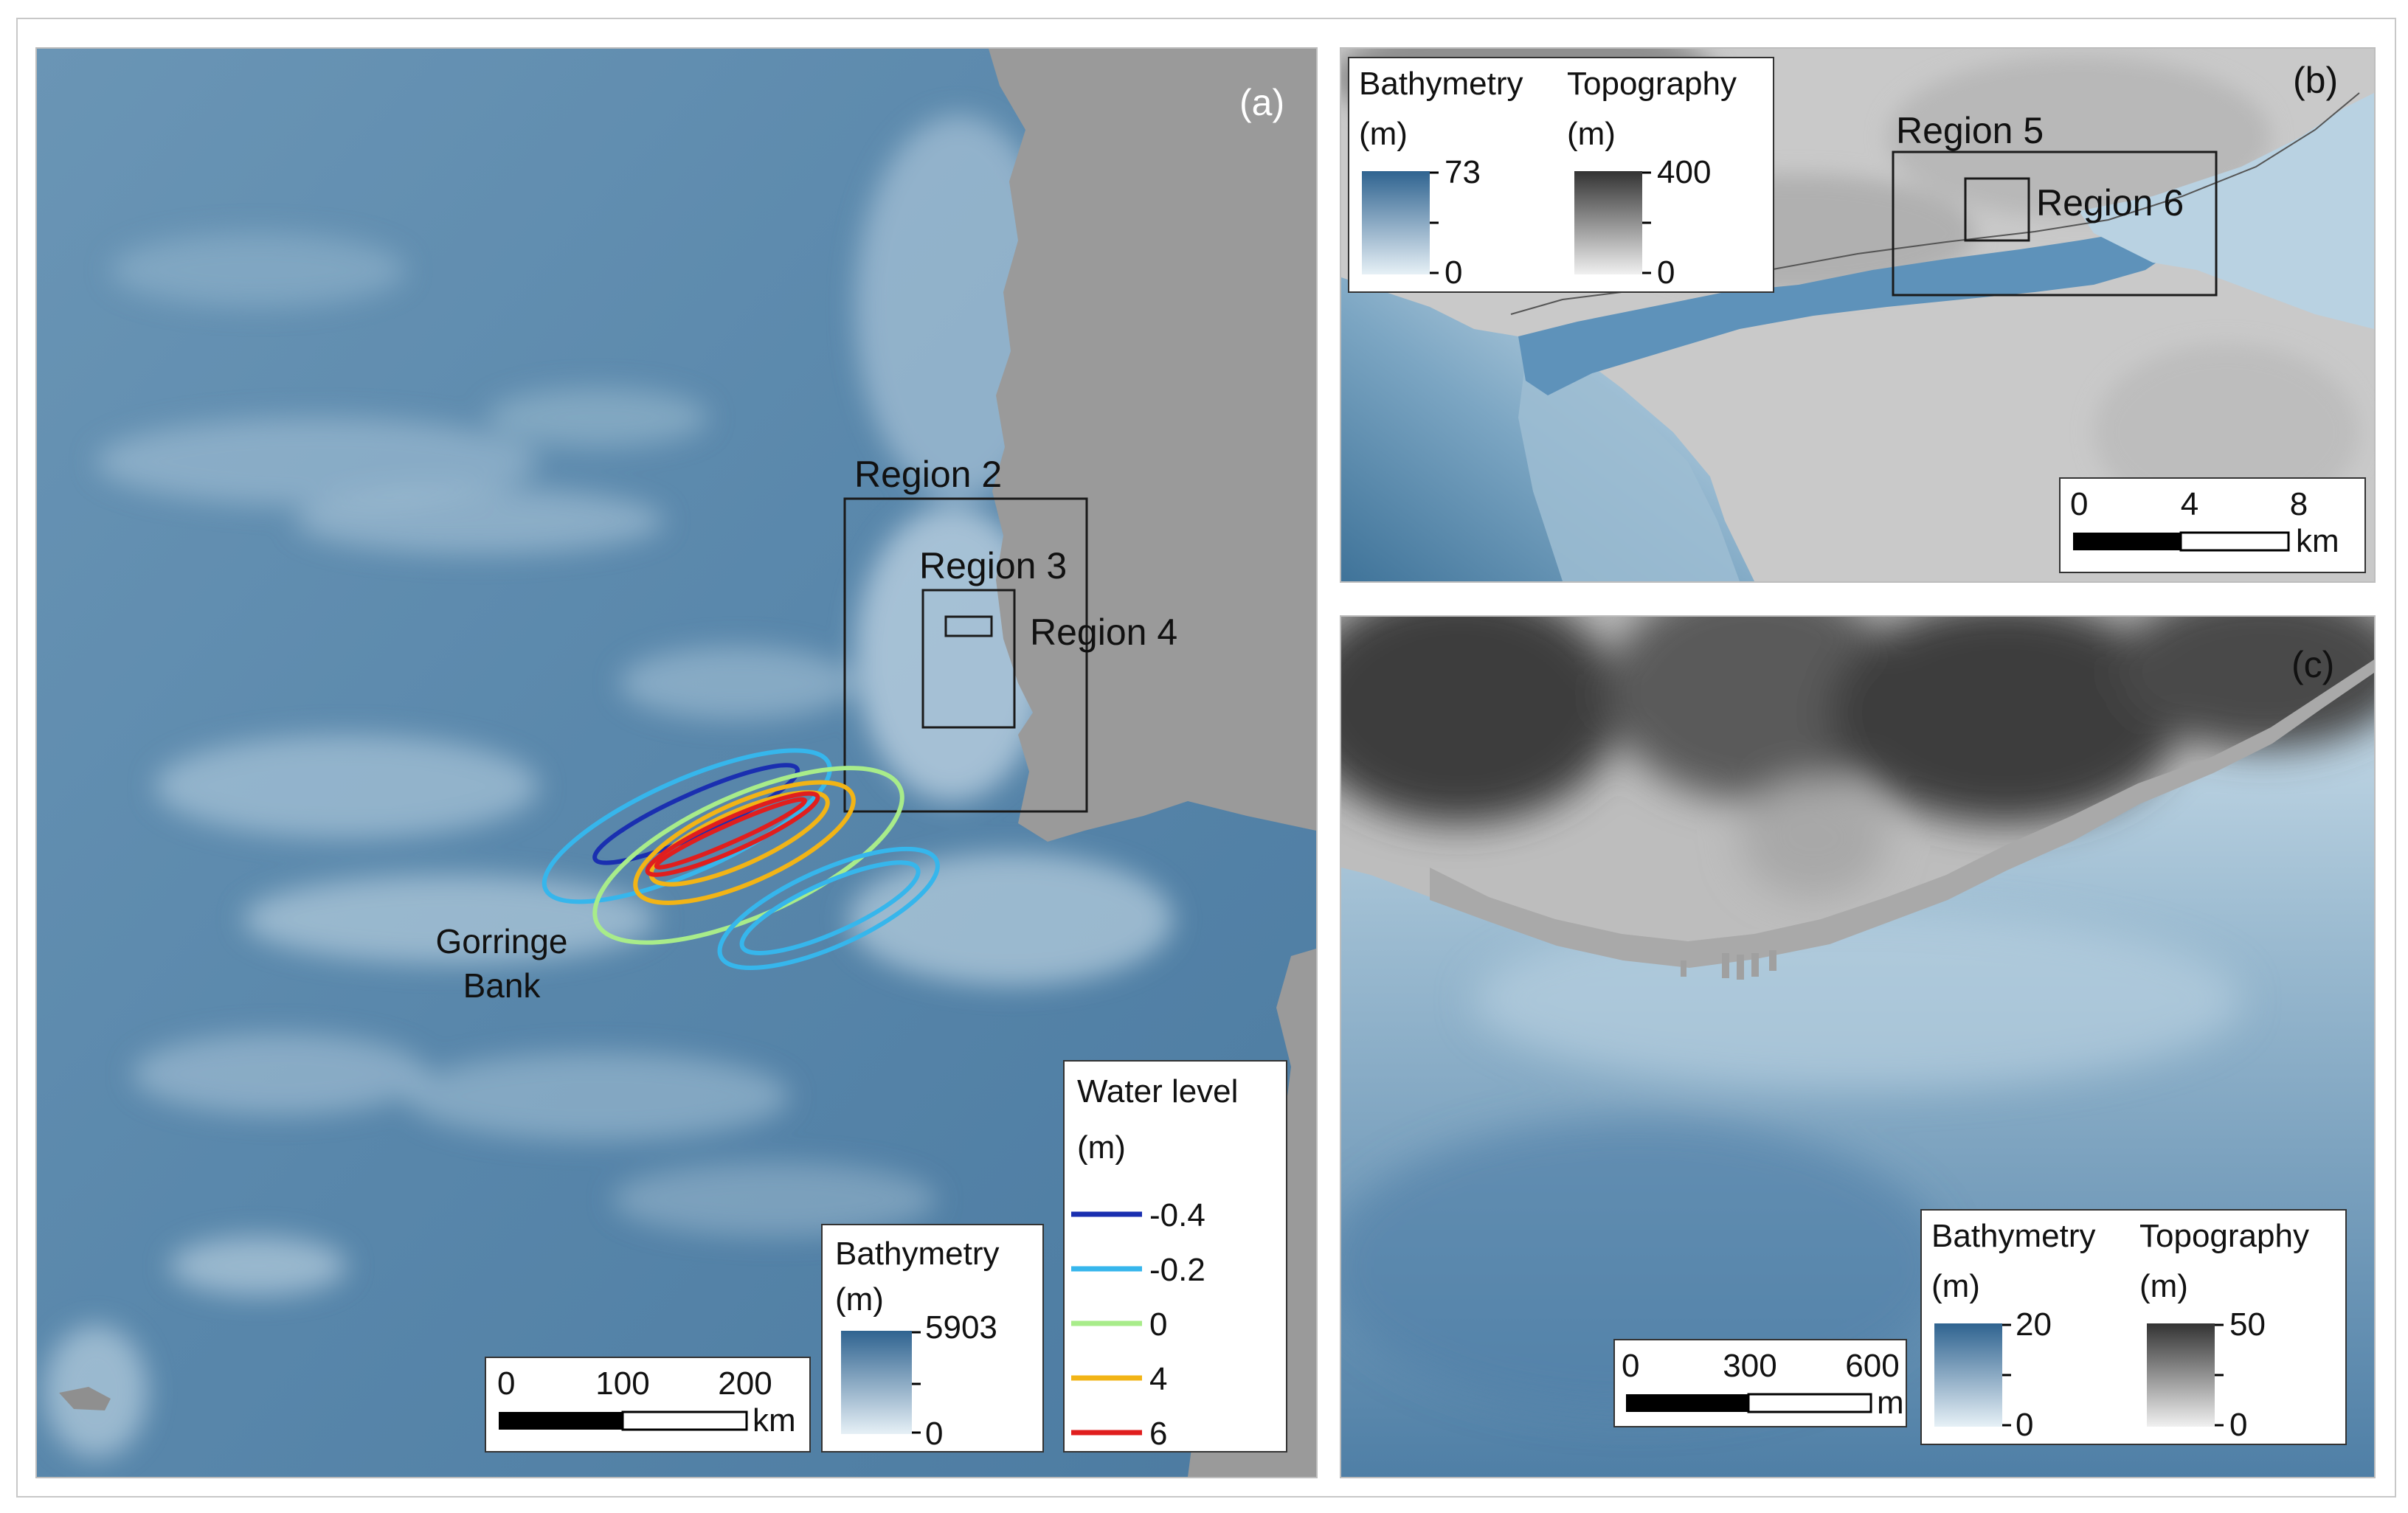 This screenshot has height=1513, width=2408. I want to click on estuary-inner-bay, so click(2226, 211).